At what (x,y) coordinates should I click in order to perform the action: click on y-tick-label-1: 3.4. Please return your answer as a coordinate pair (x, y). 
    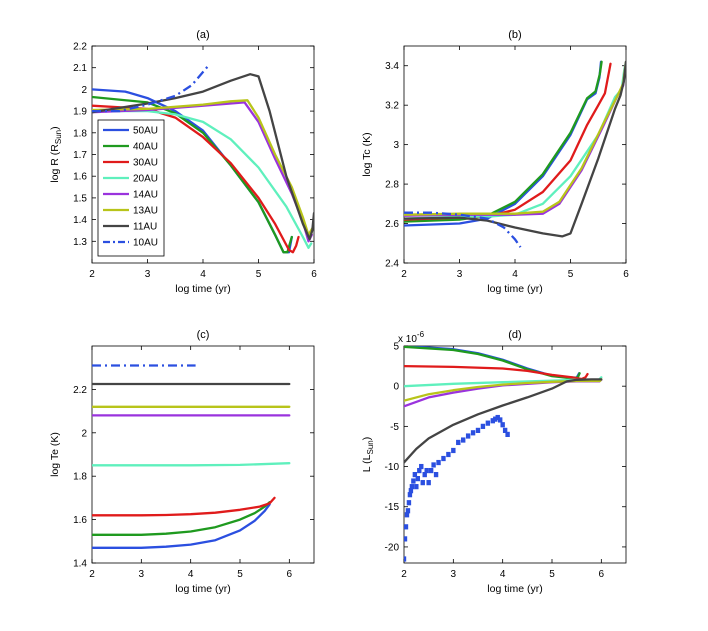
    Looking at the image, I should click on (392, 66).